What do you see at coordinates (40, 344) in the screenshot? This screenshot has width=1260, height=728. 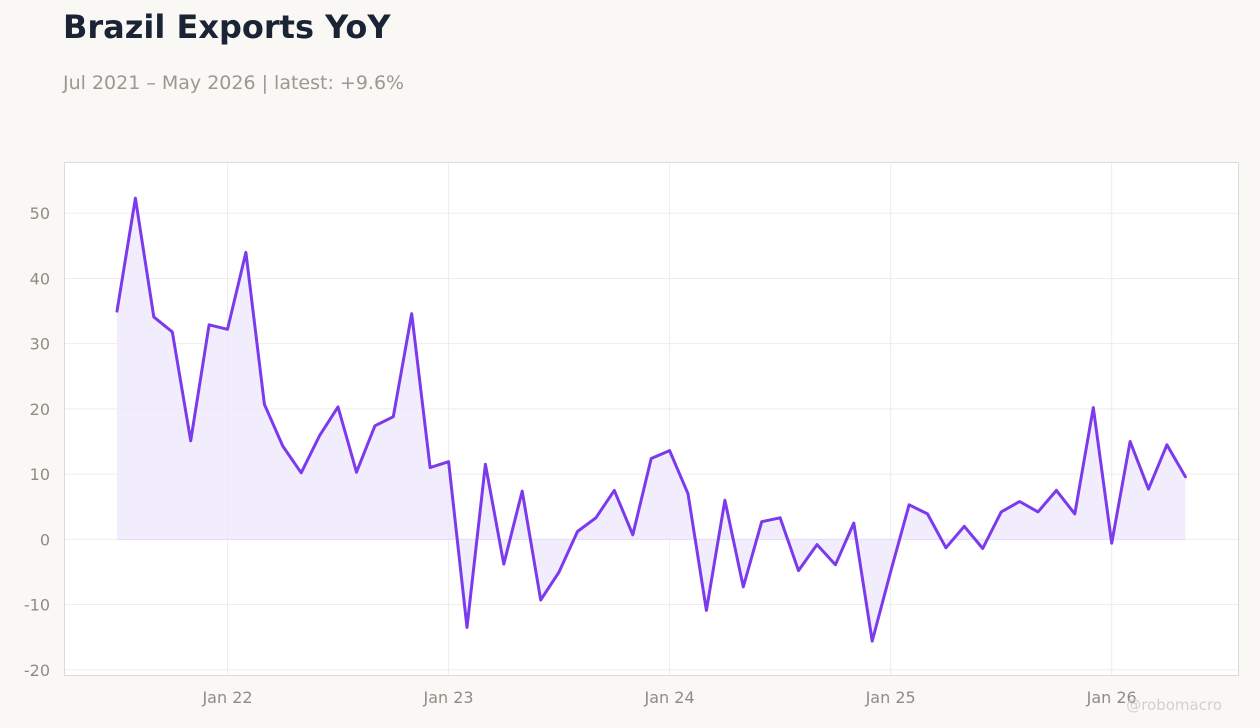 I see `y-tick-label: 30` at bounding box center [40, 344].